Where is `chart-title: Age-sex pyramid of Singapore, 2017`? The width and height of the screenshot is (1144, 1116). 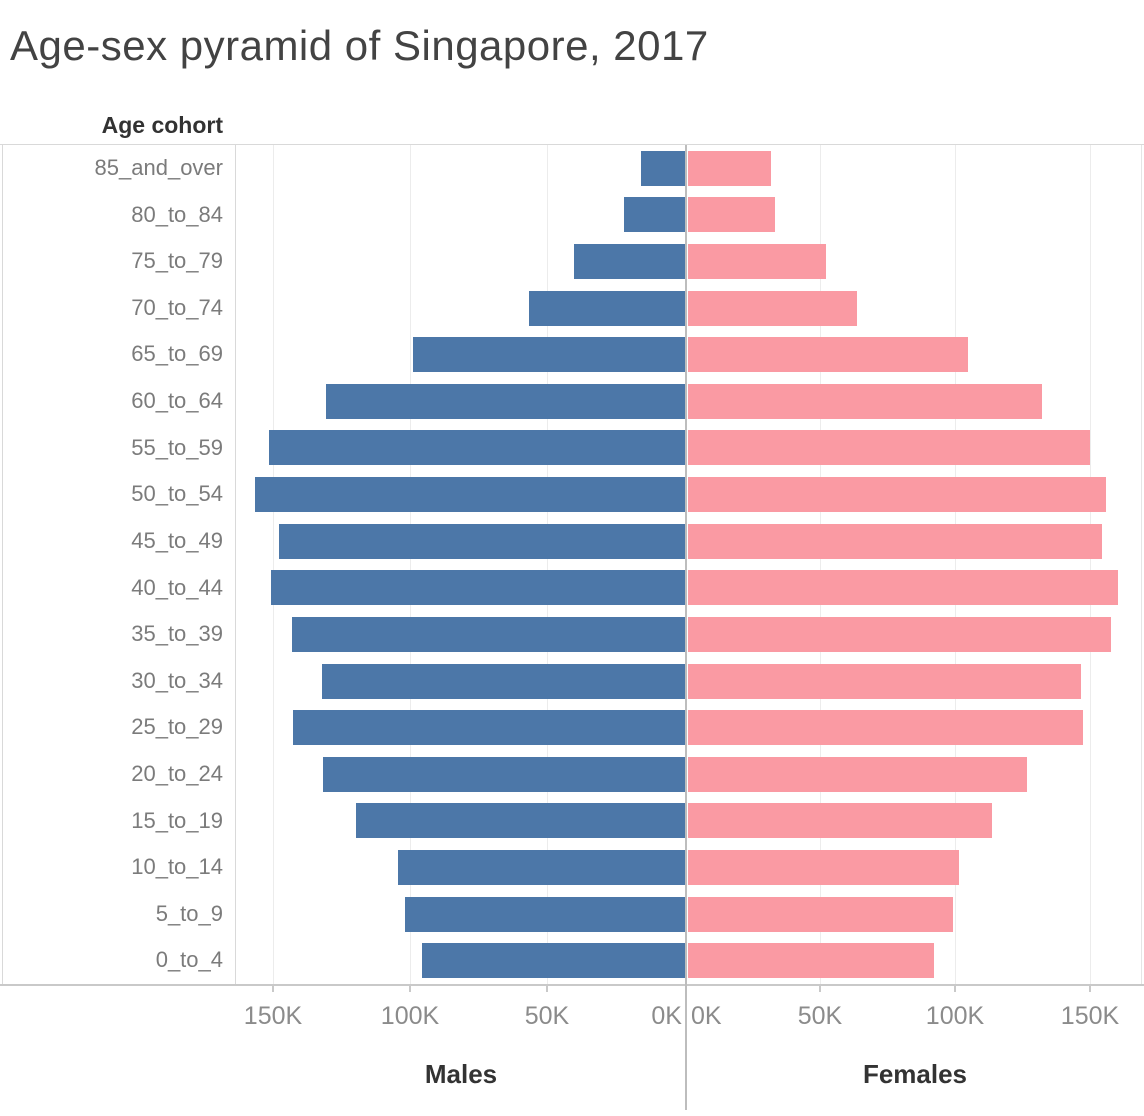
chart-title: Age-sex pyramid of Singapore, 2017 is located at coordinates (359, 45).